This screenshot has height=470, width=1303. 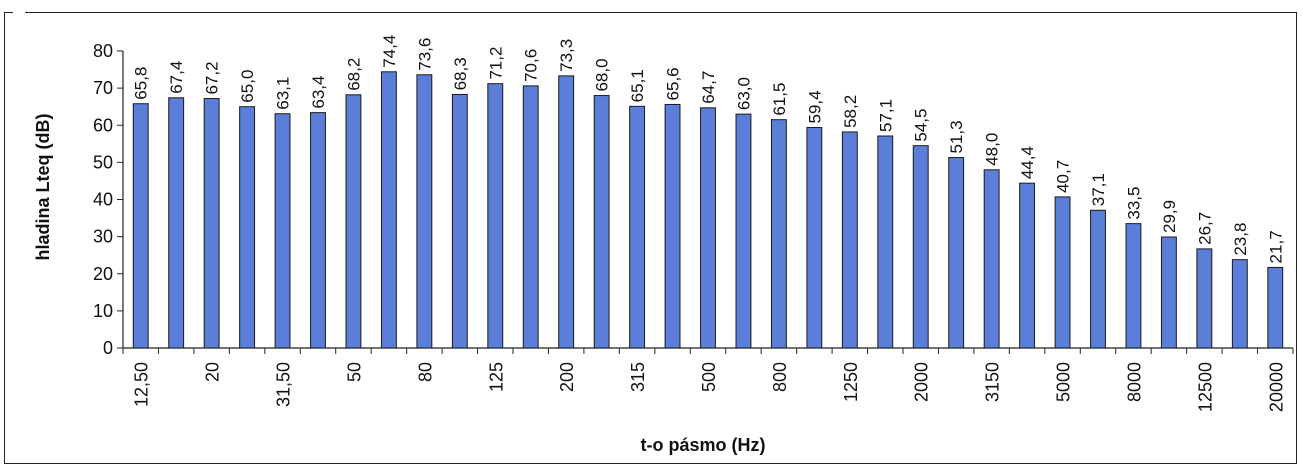 I want to click on data-label: 48,0, so click(x=992, y=149).